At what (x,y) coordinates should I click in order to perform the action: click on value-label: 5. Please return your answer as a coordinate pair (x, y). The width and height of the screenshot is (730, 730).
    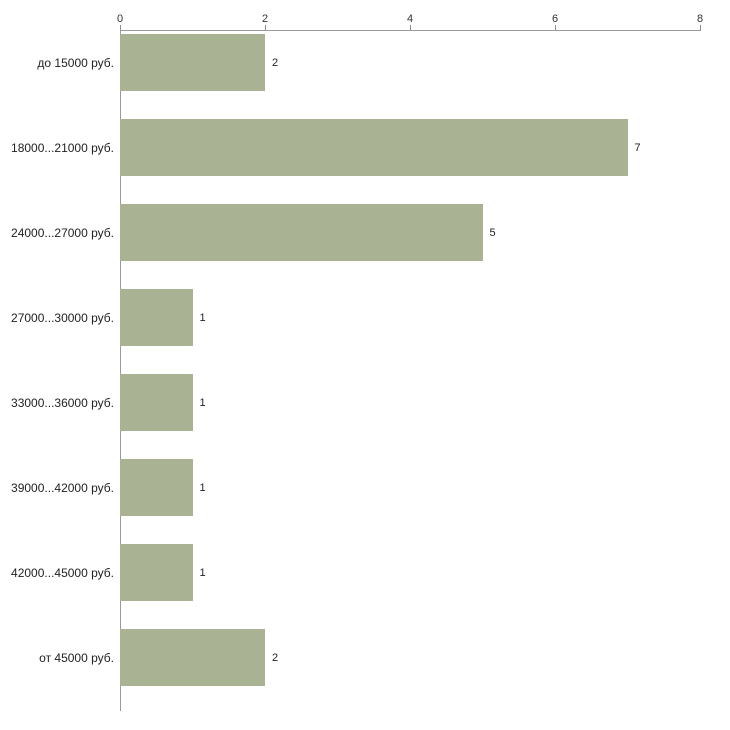
    Looking at the image, I should click on (492, 232).